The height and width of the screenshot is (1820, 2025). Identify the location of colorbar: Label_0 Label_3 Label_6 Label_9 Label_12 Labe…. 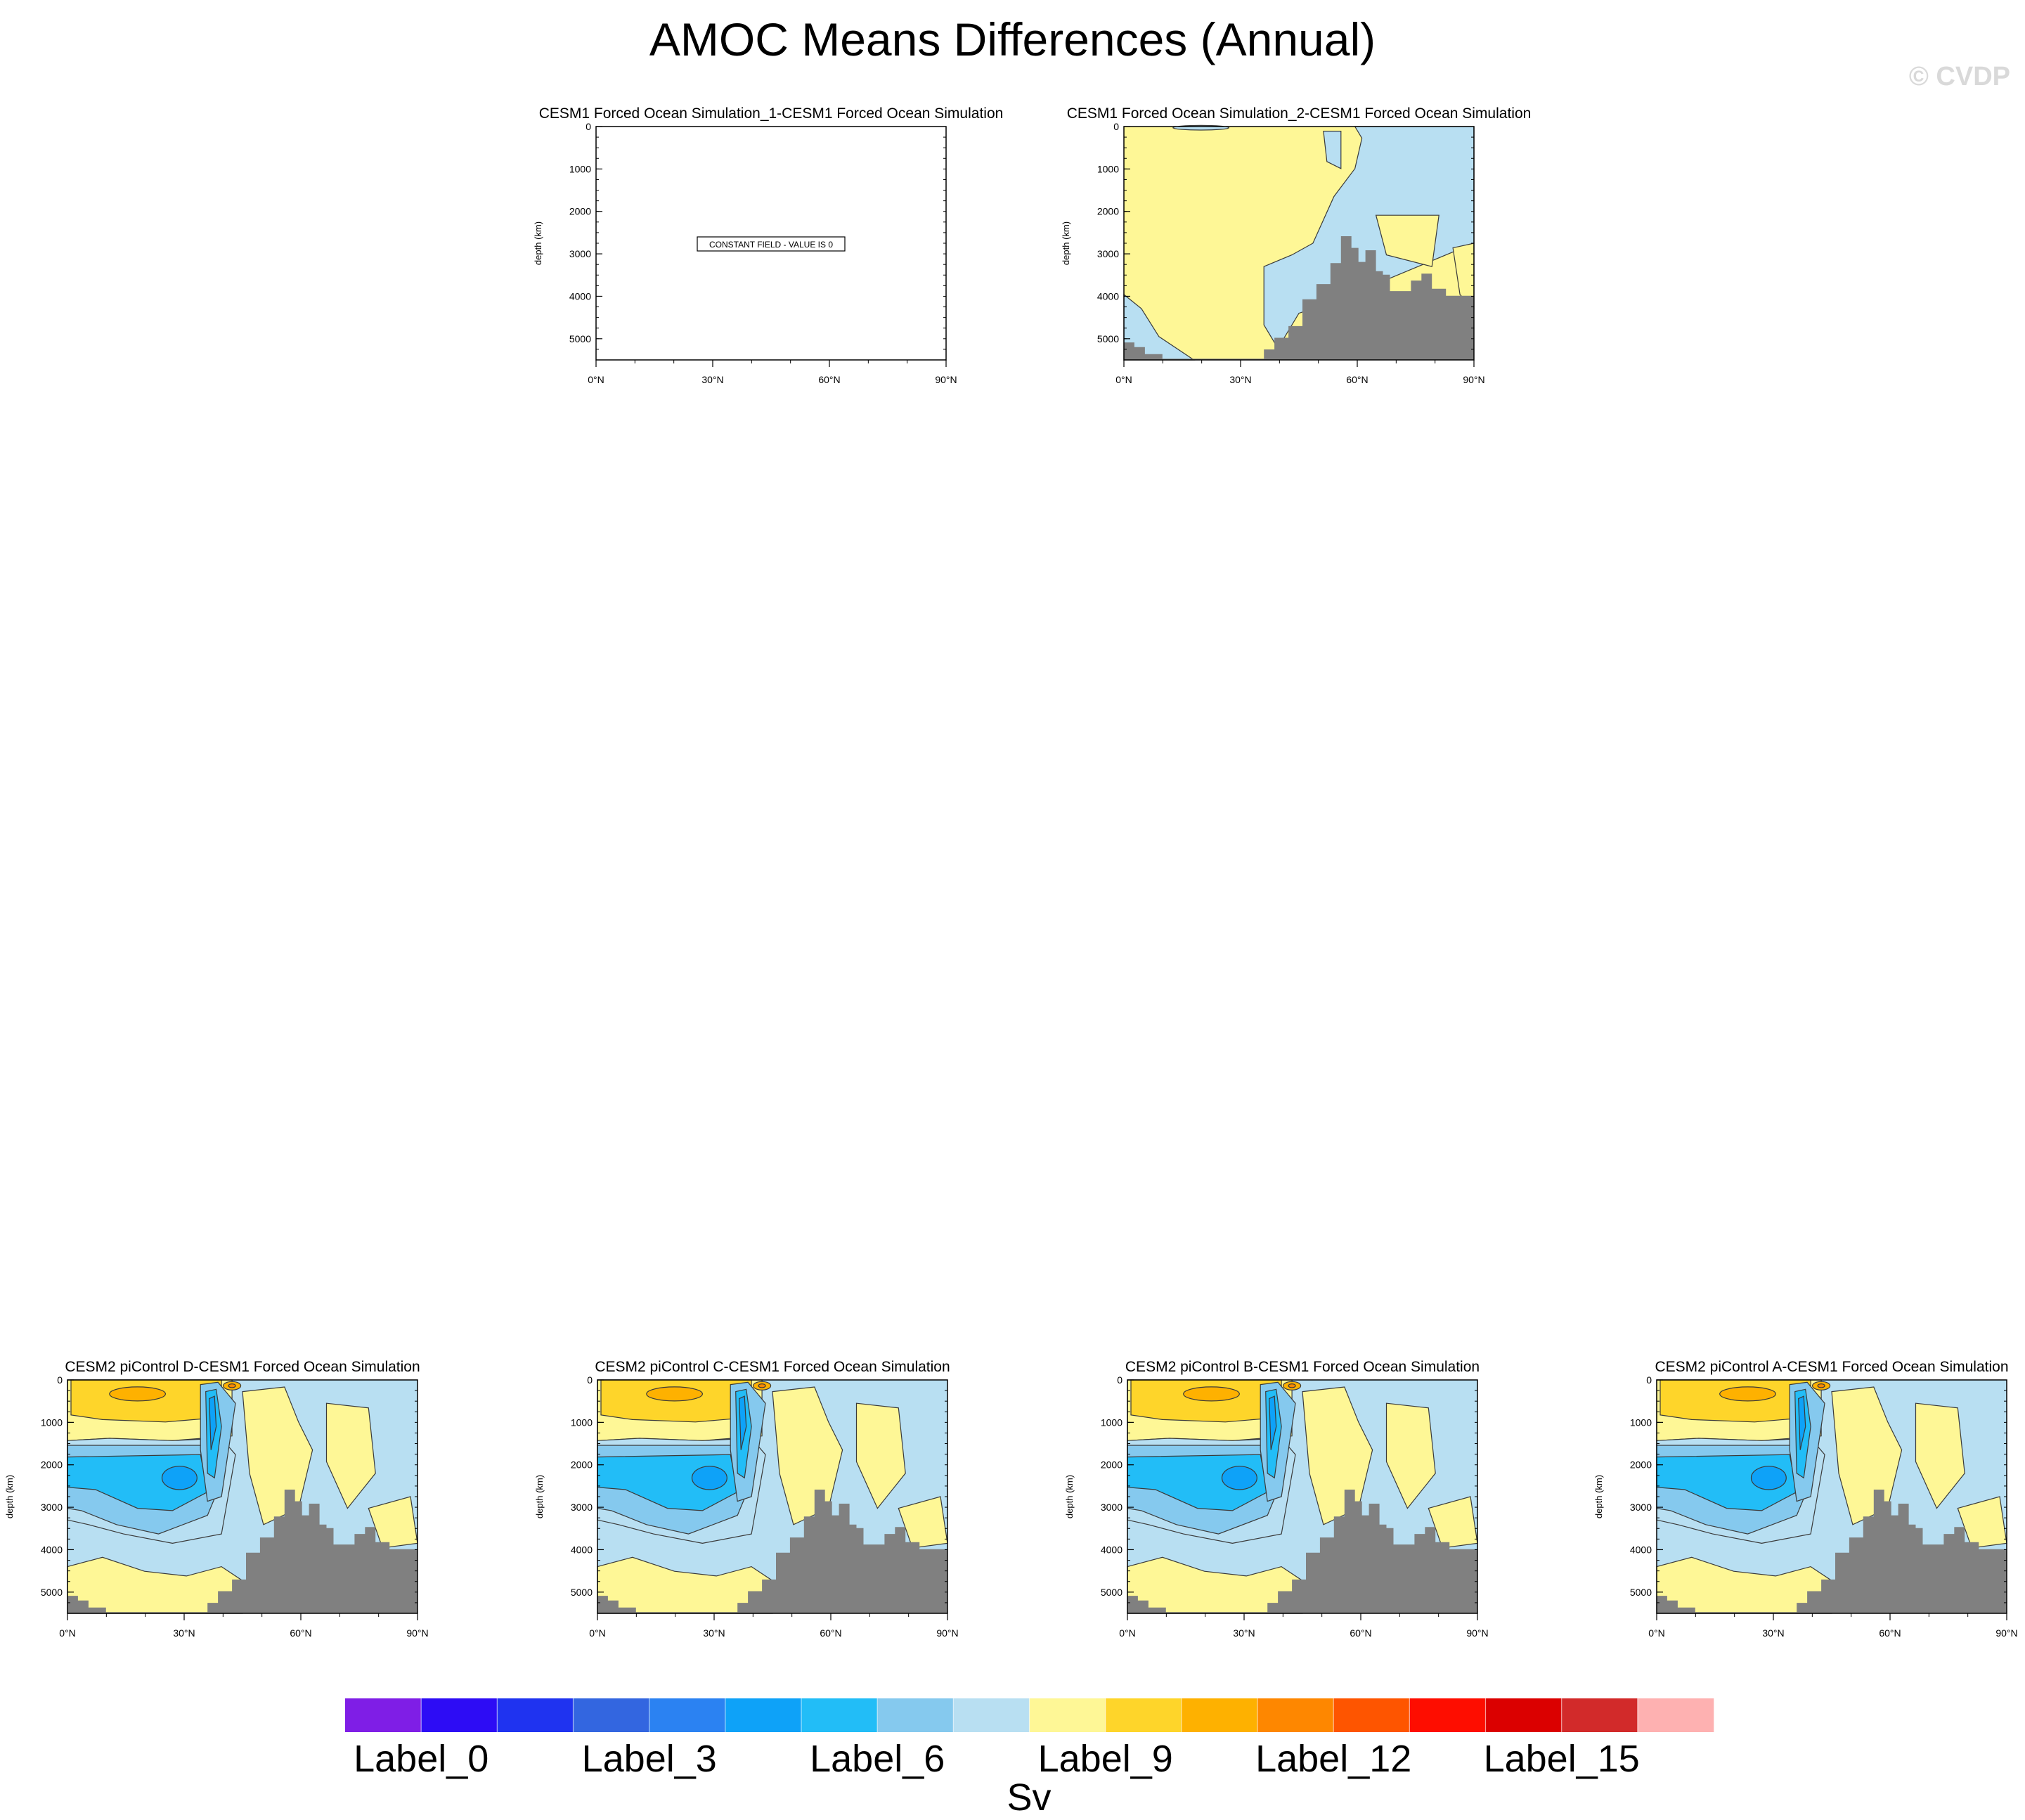
(1029, 1758).